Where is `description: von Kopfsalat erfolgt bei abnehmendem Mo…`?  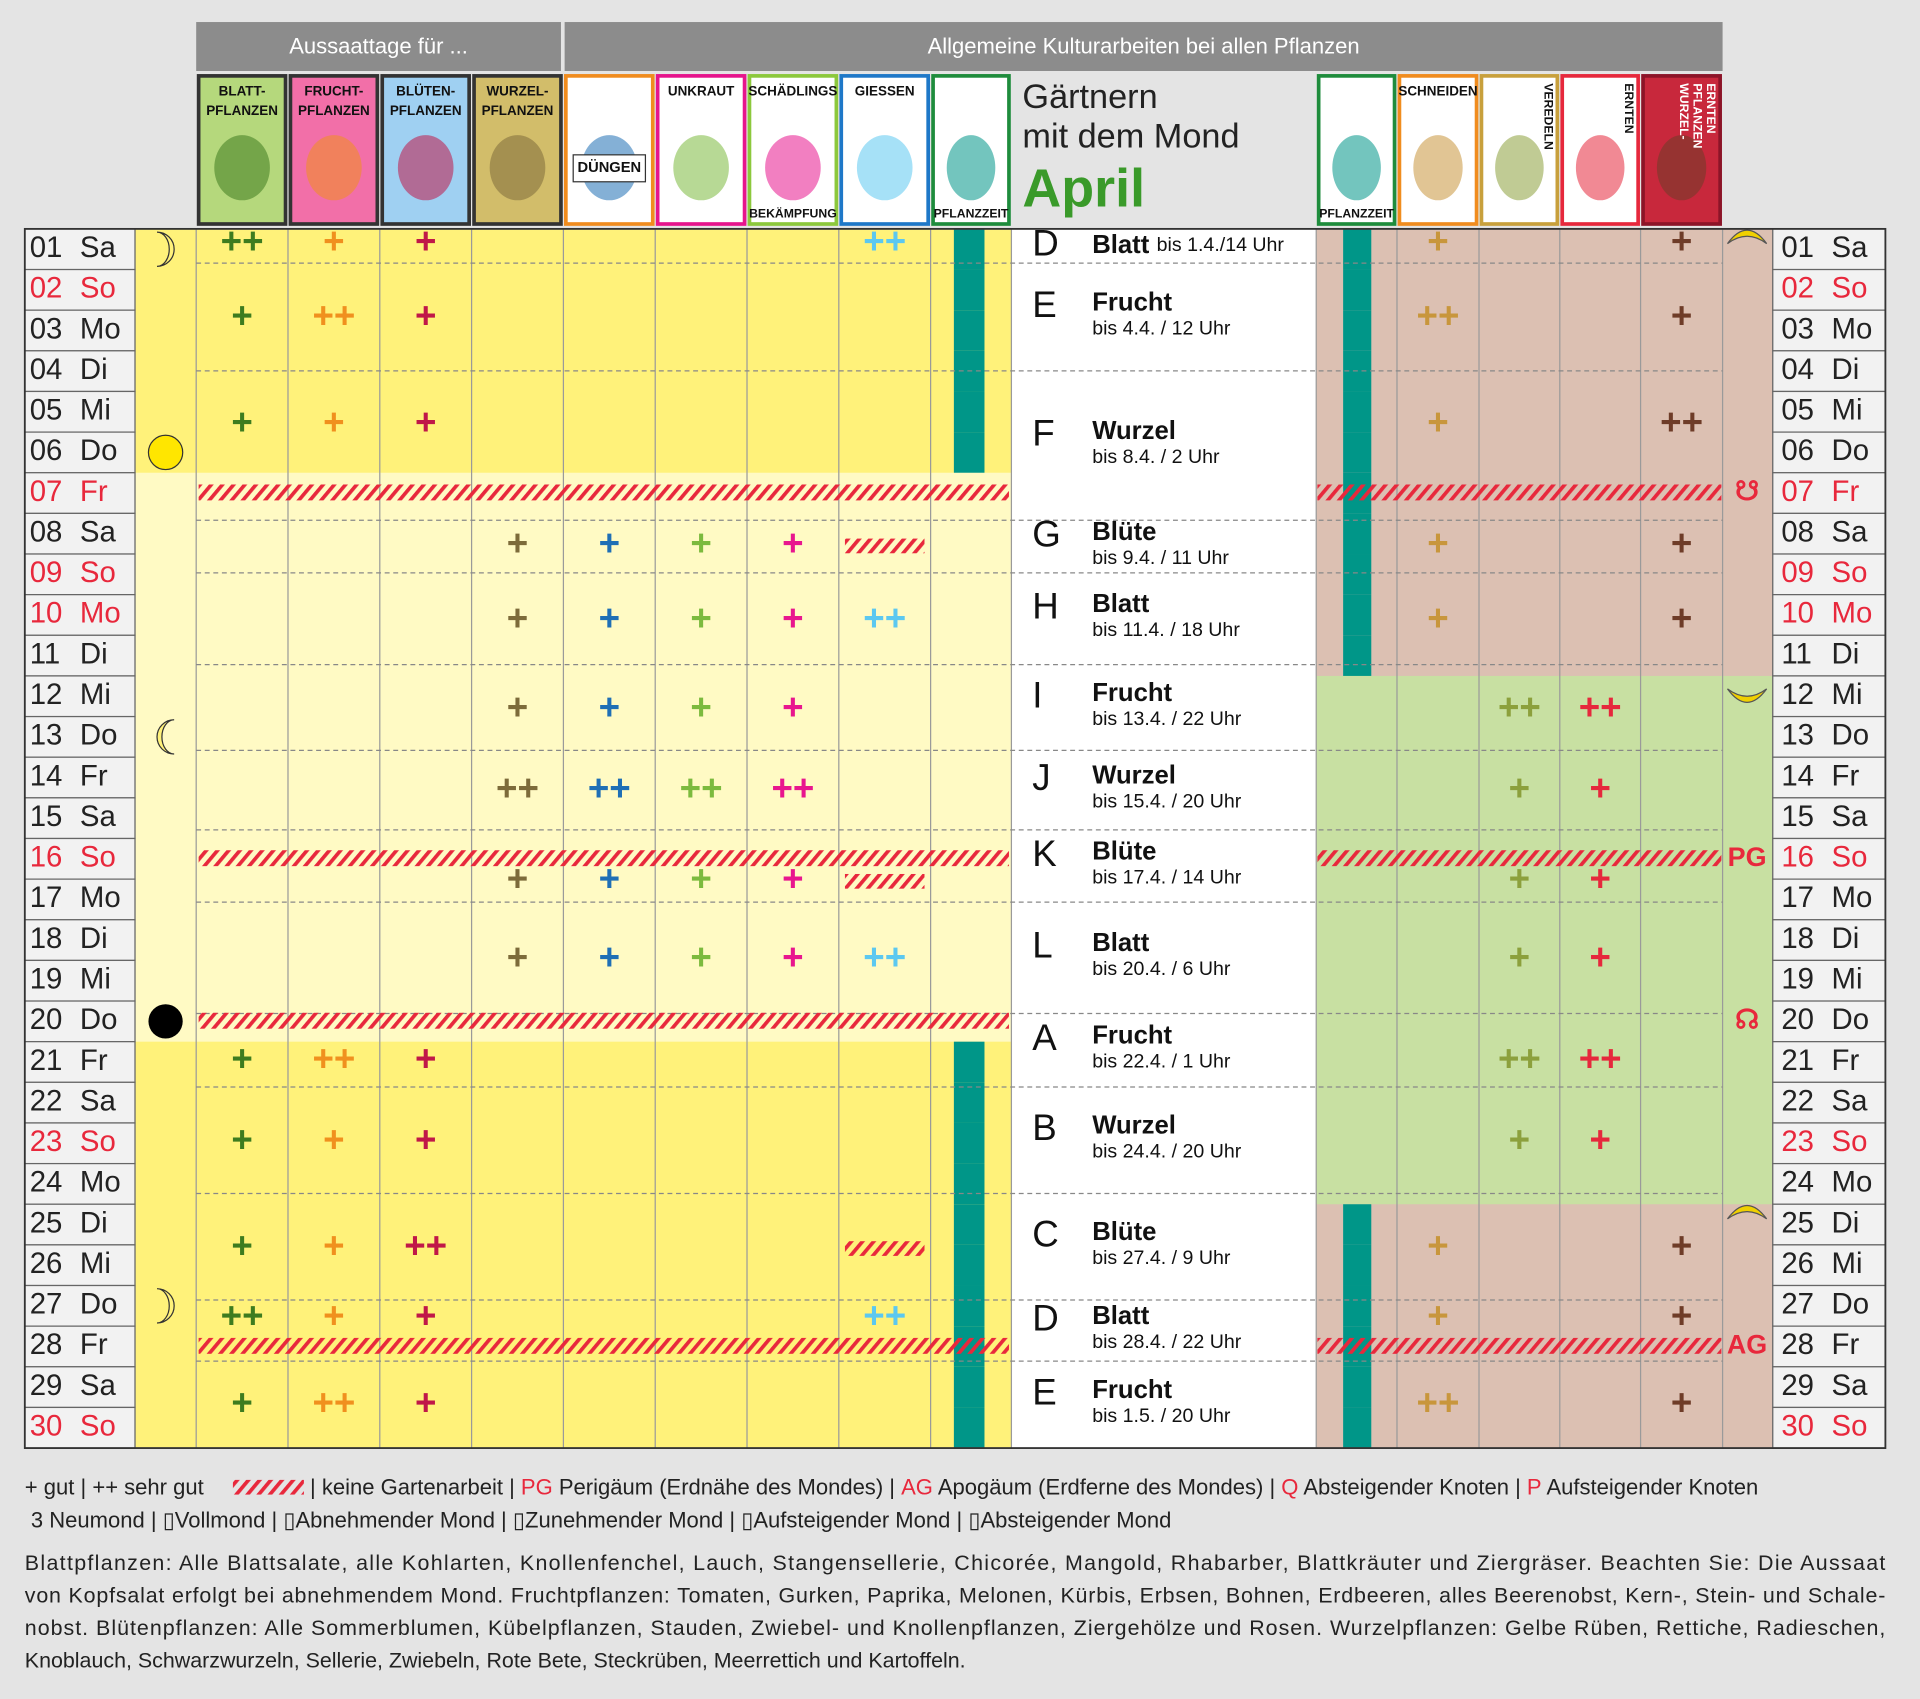 description: von Kopfsalat erfolgt bei abnehmendem Mo… is located at coordinates (955, 1595).